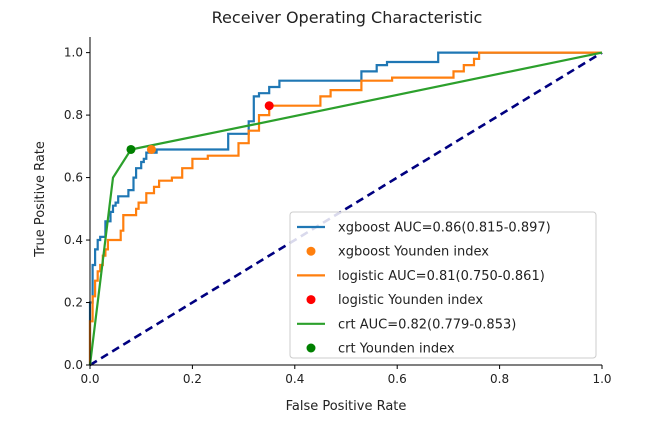 The height and width of the screenshot is (429, 645). What do you see at coordinates (396, 349) in the screenshot?
I see `legend-entry-label: crt Younden index` at bounding box center [396, 349].